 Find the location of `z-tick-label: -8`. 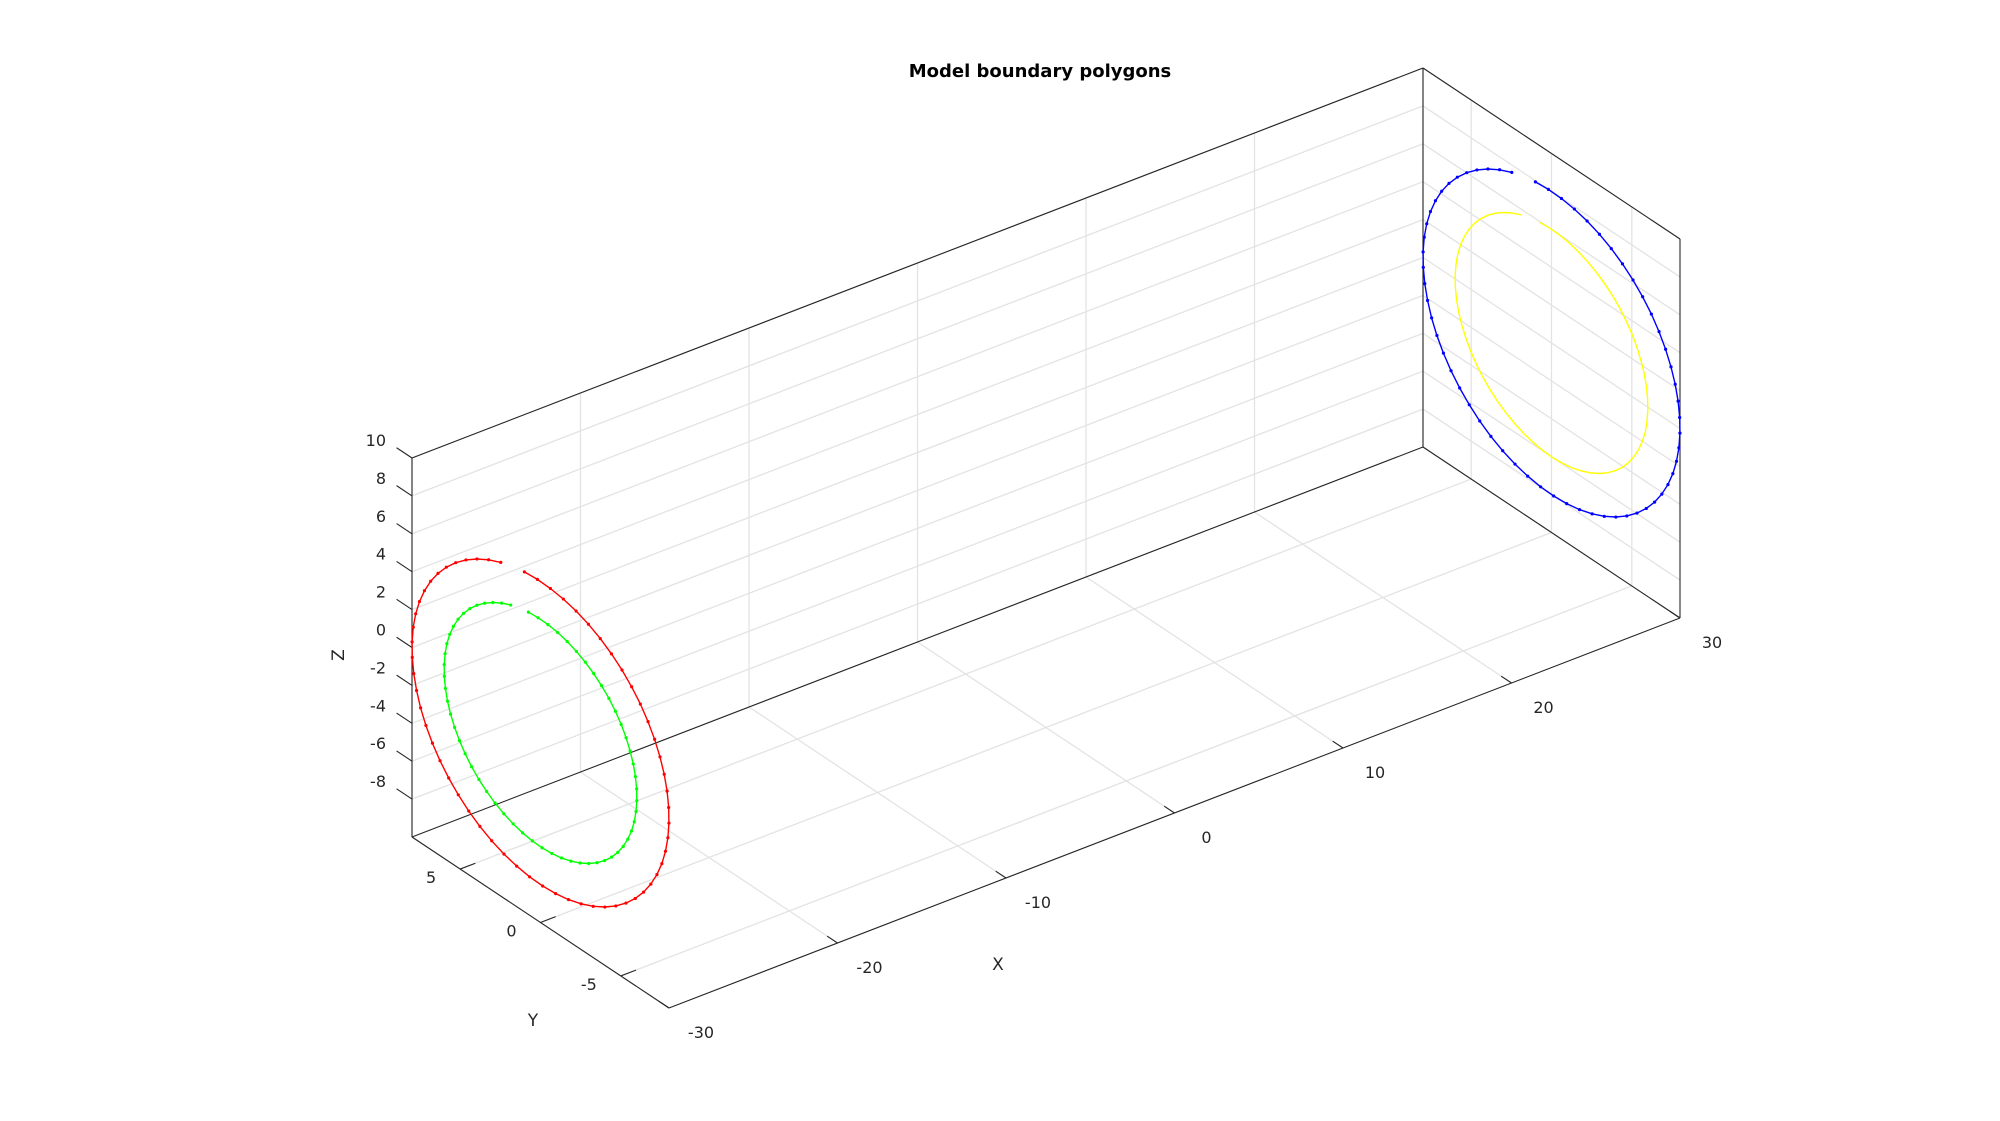

z-tick-label: -8 is located at coordinates (378, 781).